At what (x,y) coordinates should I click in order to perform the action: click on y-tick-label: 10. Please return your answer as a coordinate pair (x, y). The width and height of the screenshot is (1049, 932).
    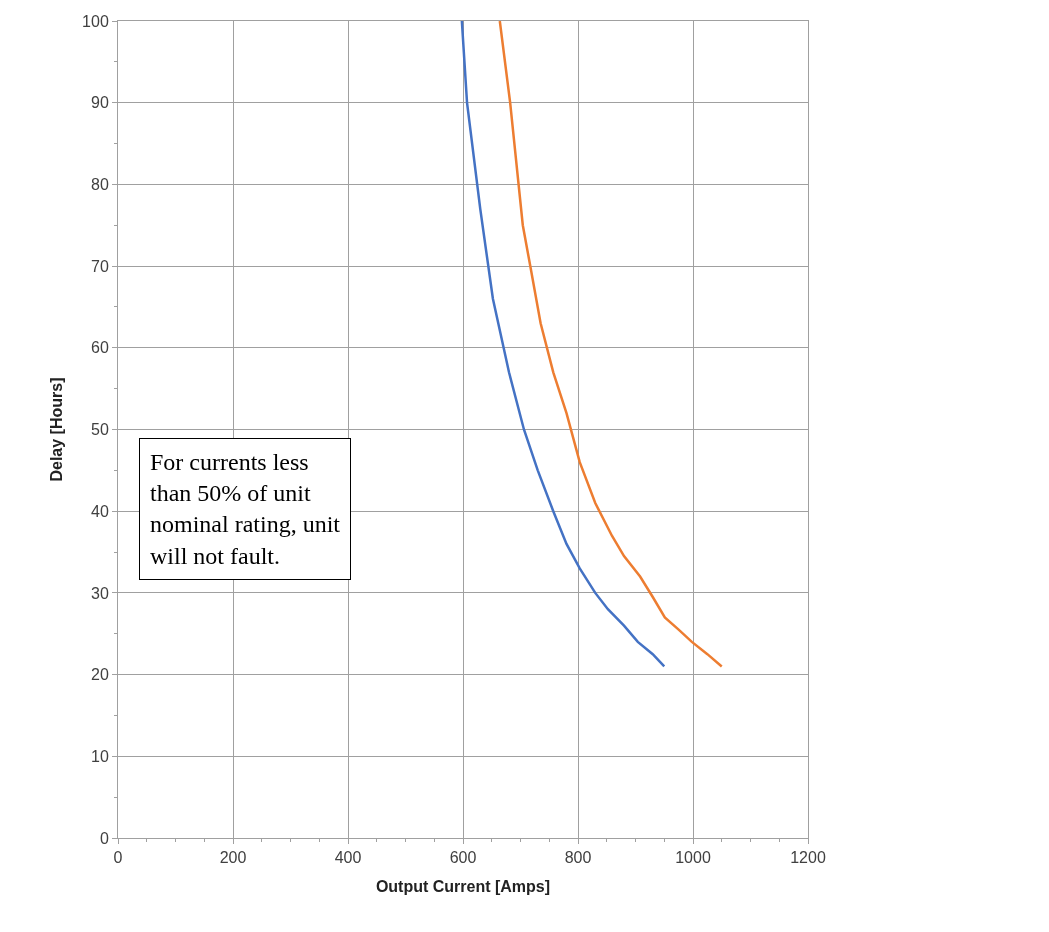
    Looking at the image, I should click on (100, 756).